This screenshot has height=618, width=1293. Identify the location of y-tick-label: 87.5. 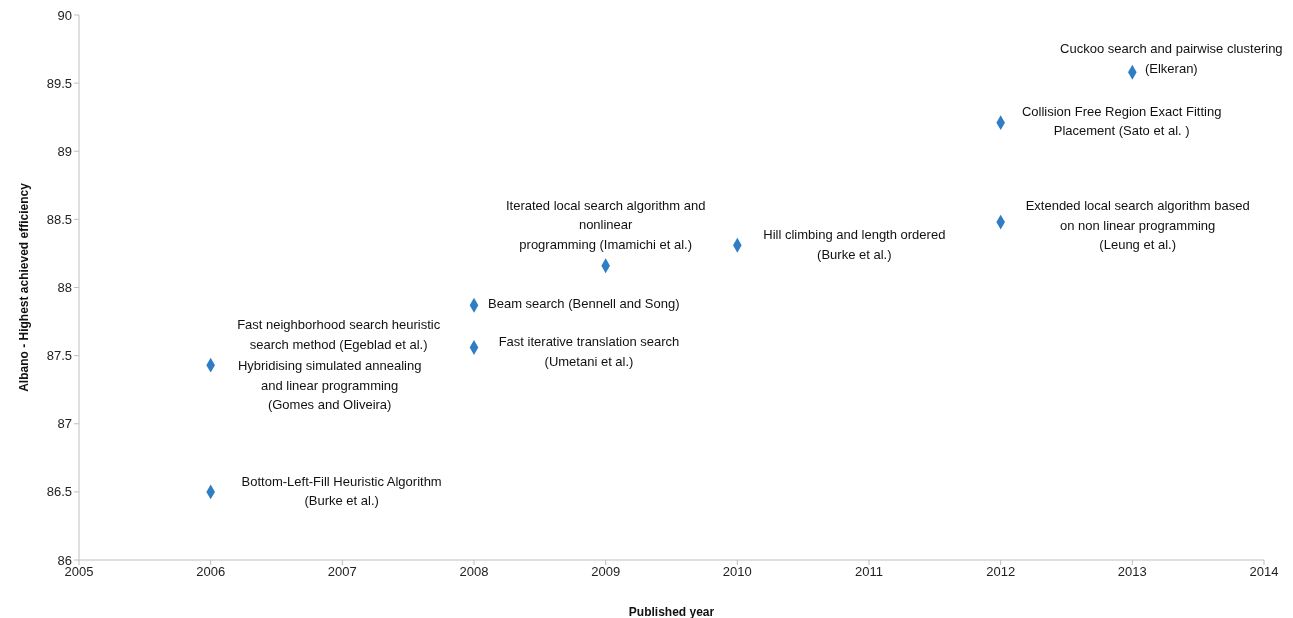
(59, 356).